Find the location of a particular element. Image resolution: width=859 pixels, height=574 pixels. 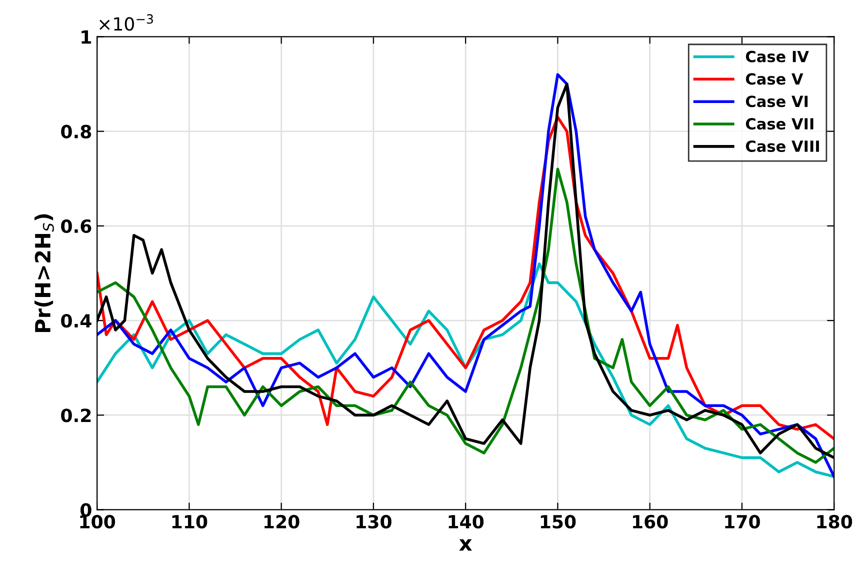

x-tick-label: 130 is located at coordinates (374, 521).